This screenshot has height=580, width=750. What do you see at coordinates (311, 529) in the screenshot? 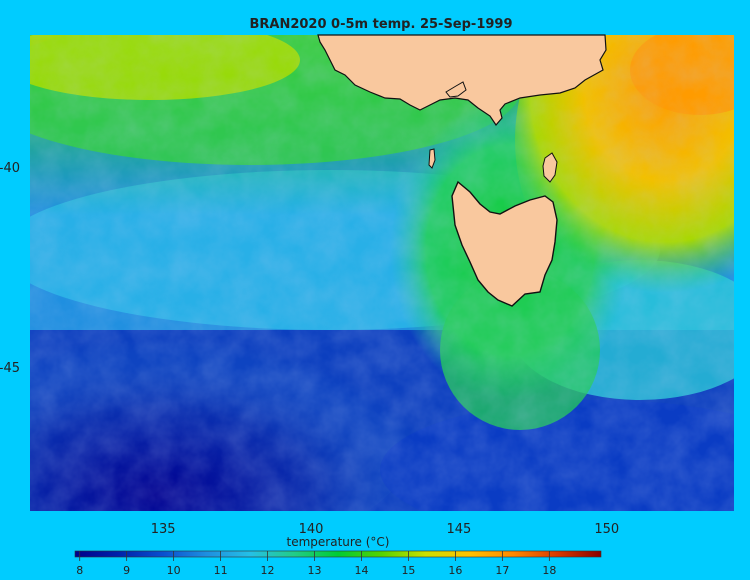
I see `x-tick-label: 140` at bounding box center [311, 529].